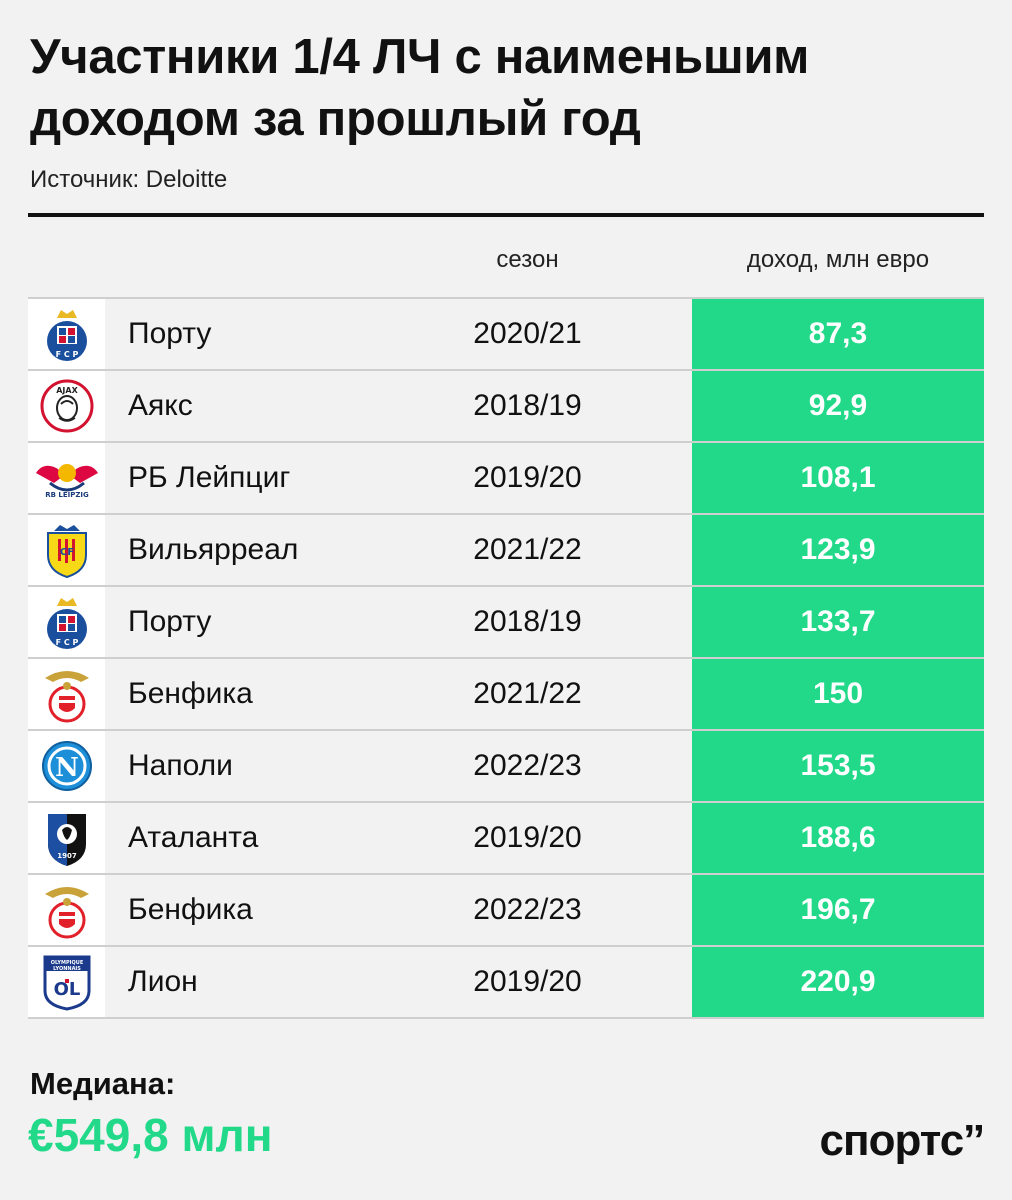 The height and width of the screenshot is (1200, 1012). I want to click on income-value: 153,5, so click(838, 766).